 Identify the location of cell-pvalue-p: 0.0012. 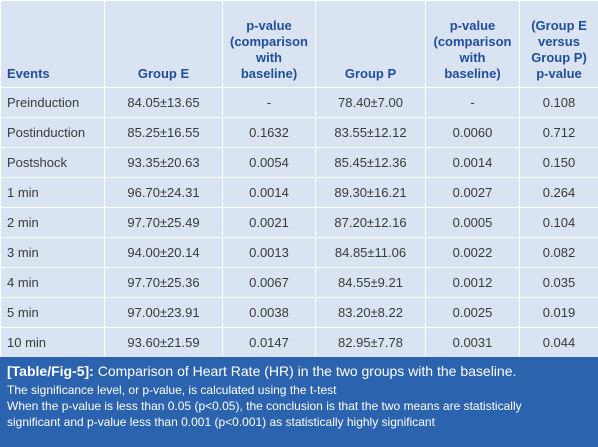
(472, 282).